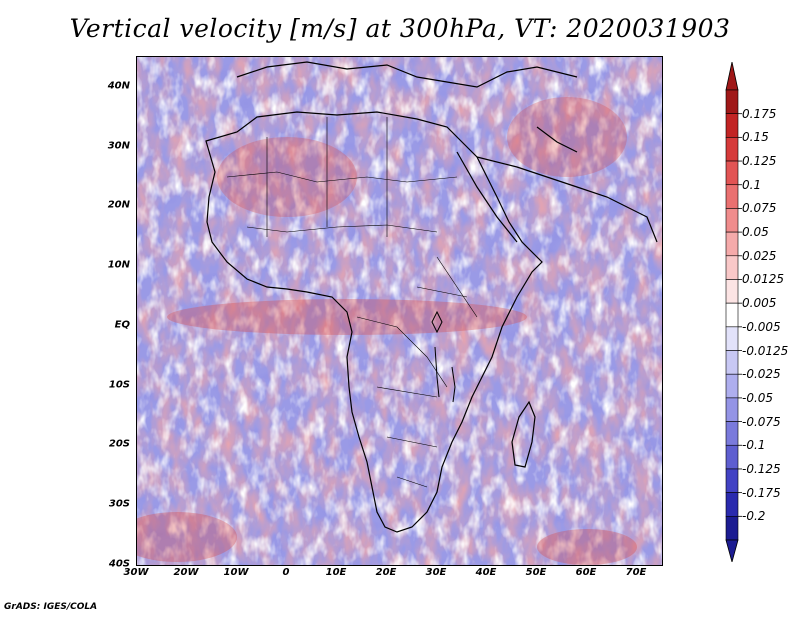  What do you see at coordinates (761, 421) in the screenshot?
I see `colorbar-label: -0.075` at bounding box center [761, 421].